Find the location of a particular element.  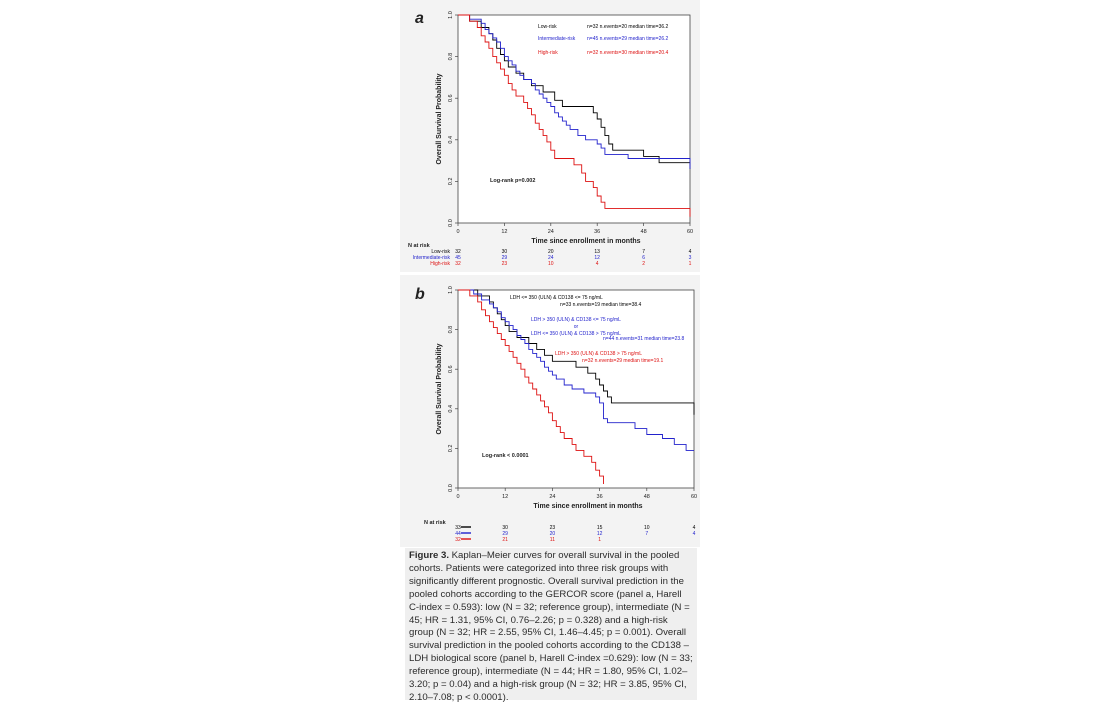

risk-table-row-name: Intermediate-risk is located at coordinates (432, 258).